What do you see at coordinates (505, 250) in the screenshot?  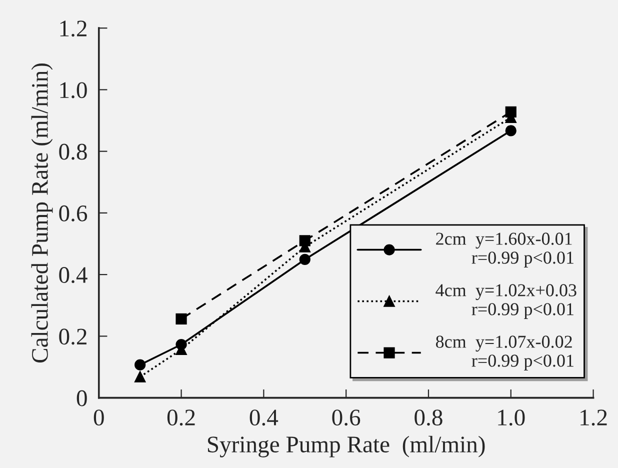 I see `legend-label: 2cm y=1.60x-0.01 r=0.99 p<0.01` at bounding box center [505, 250].